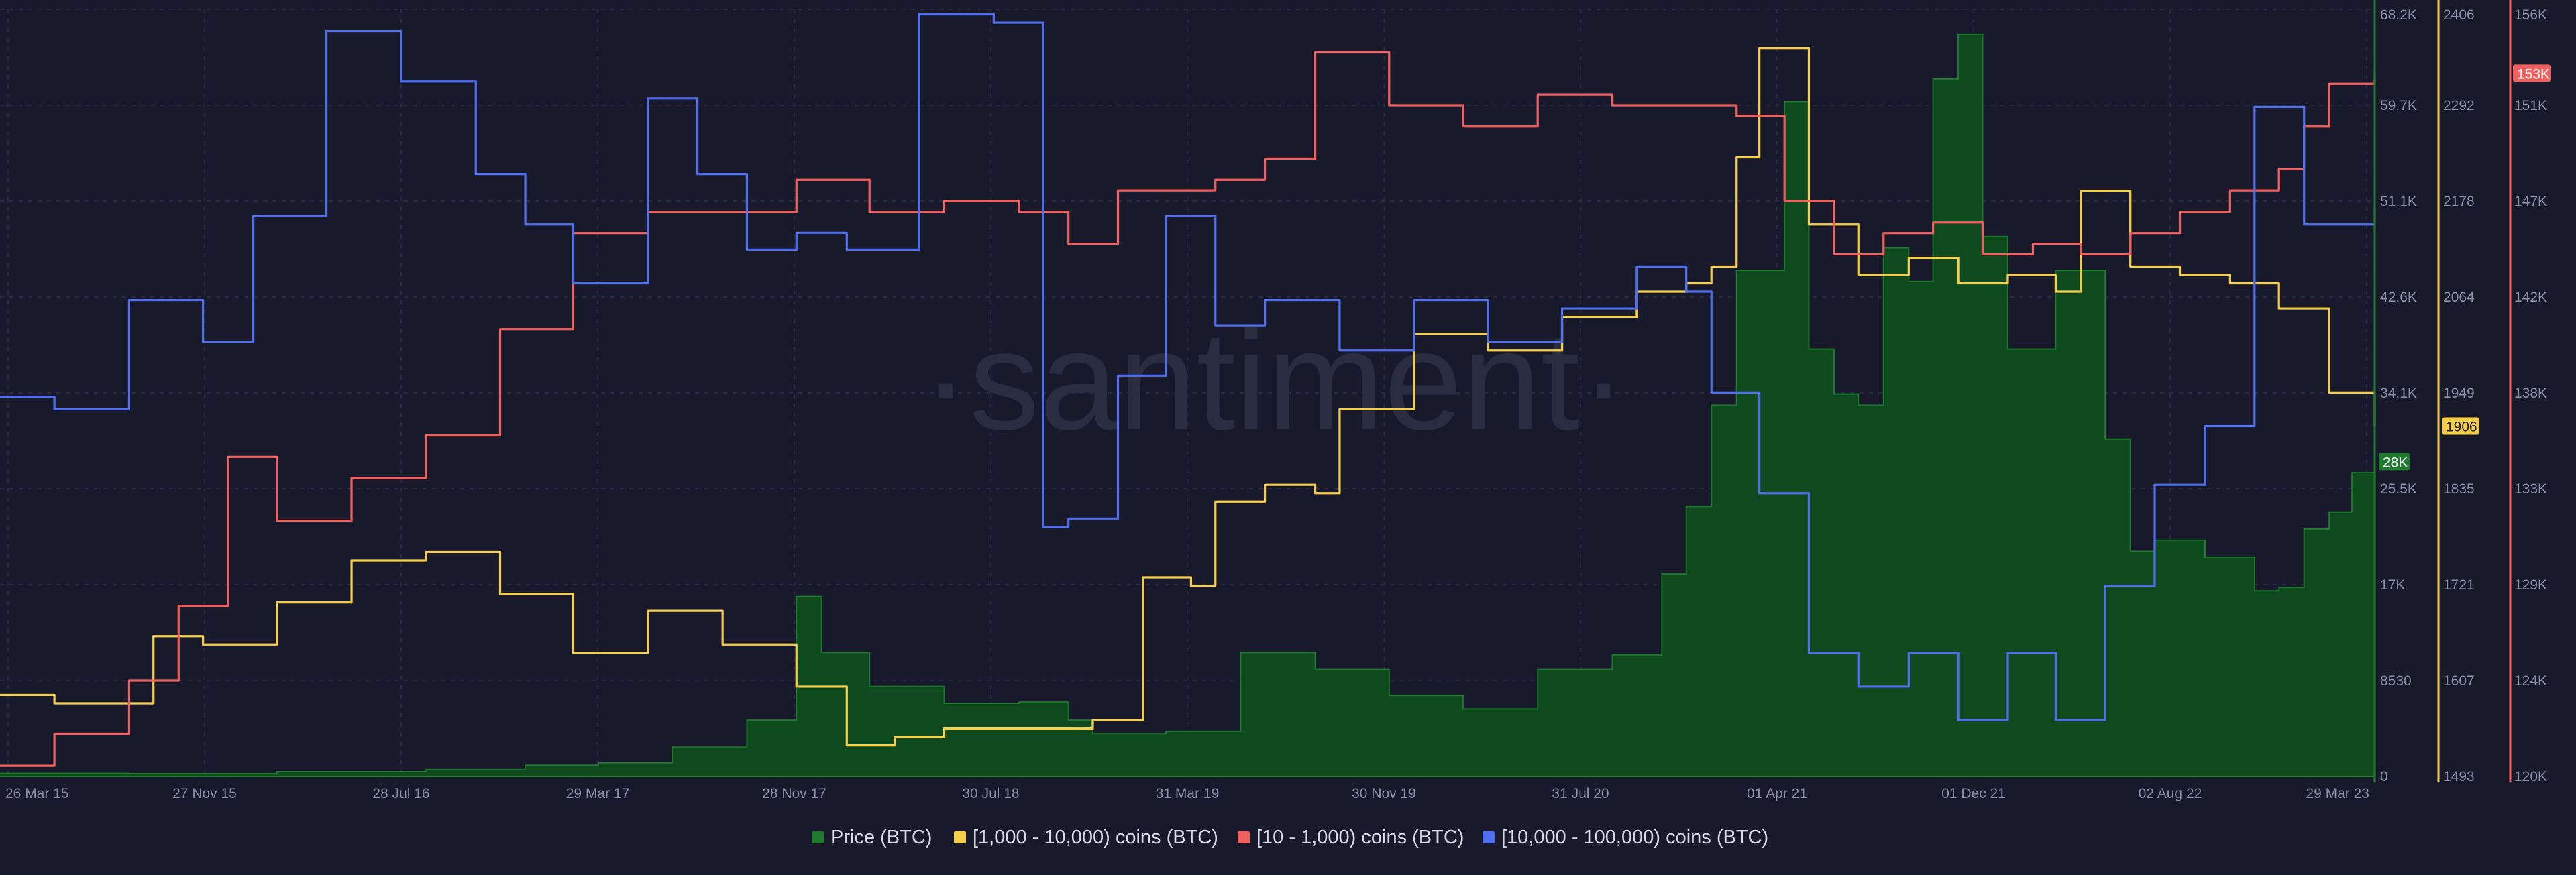  What do you see at coordinates (598, 793) in the screenshot?
I see `x-tick-label: 29 Mar 17` at bounding box center [598, 793].